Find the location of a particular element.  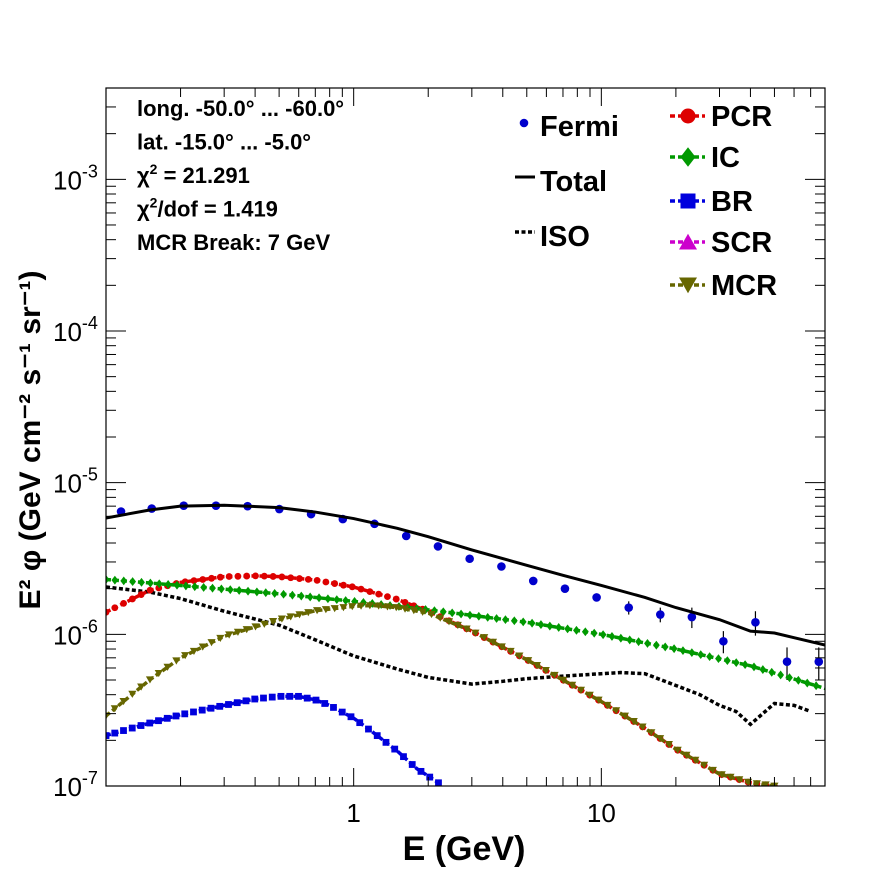

info-line: long. -50.0° ... -60.0° is located at coordinates (240, 108).